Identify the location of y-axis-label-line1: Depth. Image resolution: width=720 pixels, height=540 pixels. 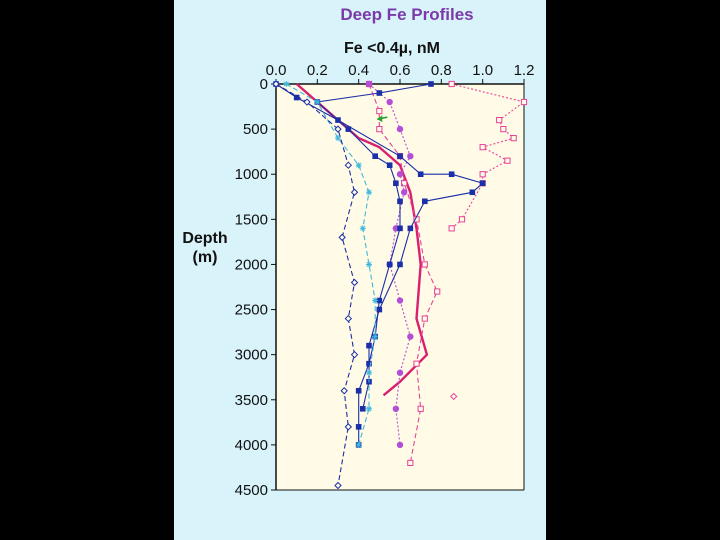
(204, 238).